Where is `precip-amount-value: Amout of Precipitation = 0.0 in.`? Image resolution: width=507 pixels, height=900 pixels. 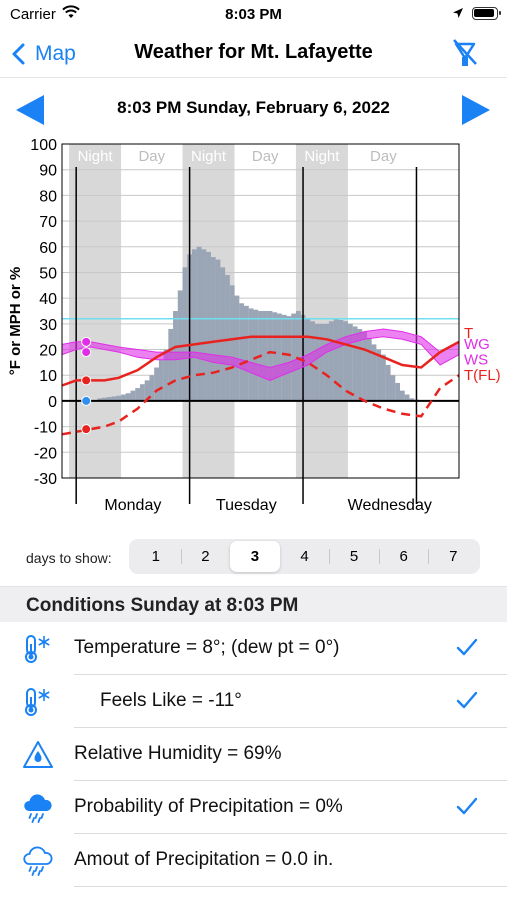 precip-amount-value: Amout of Precipitation = 0.0 in. is located at coordinates (204, 859).